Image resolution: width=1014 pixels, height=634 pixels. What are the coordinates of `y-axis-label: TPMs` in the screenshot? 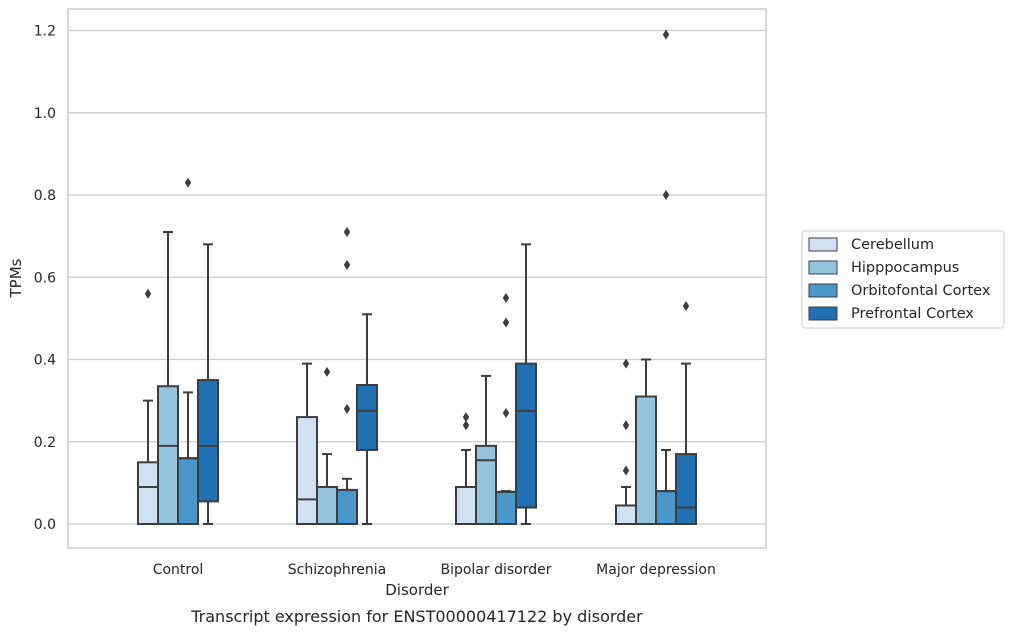 It's located at (16, 278).